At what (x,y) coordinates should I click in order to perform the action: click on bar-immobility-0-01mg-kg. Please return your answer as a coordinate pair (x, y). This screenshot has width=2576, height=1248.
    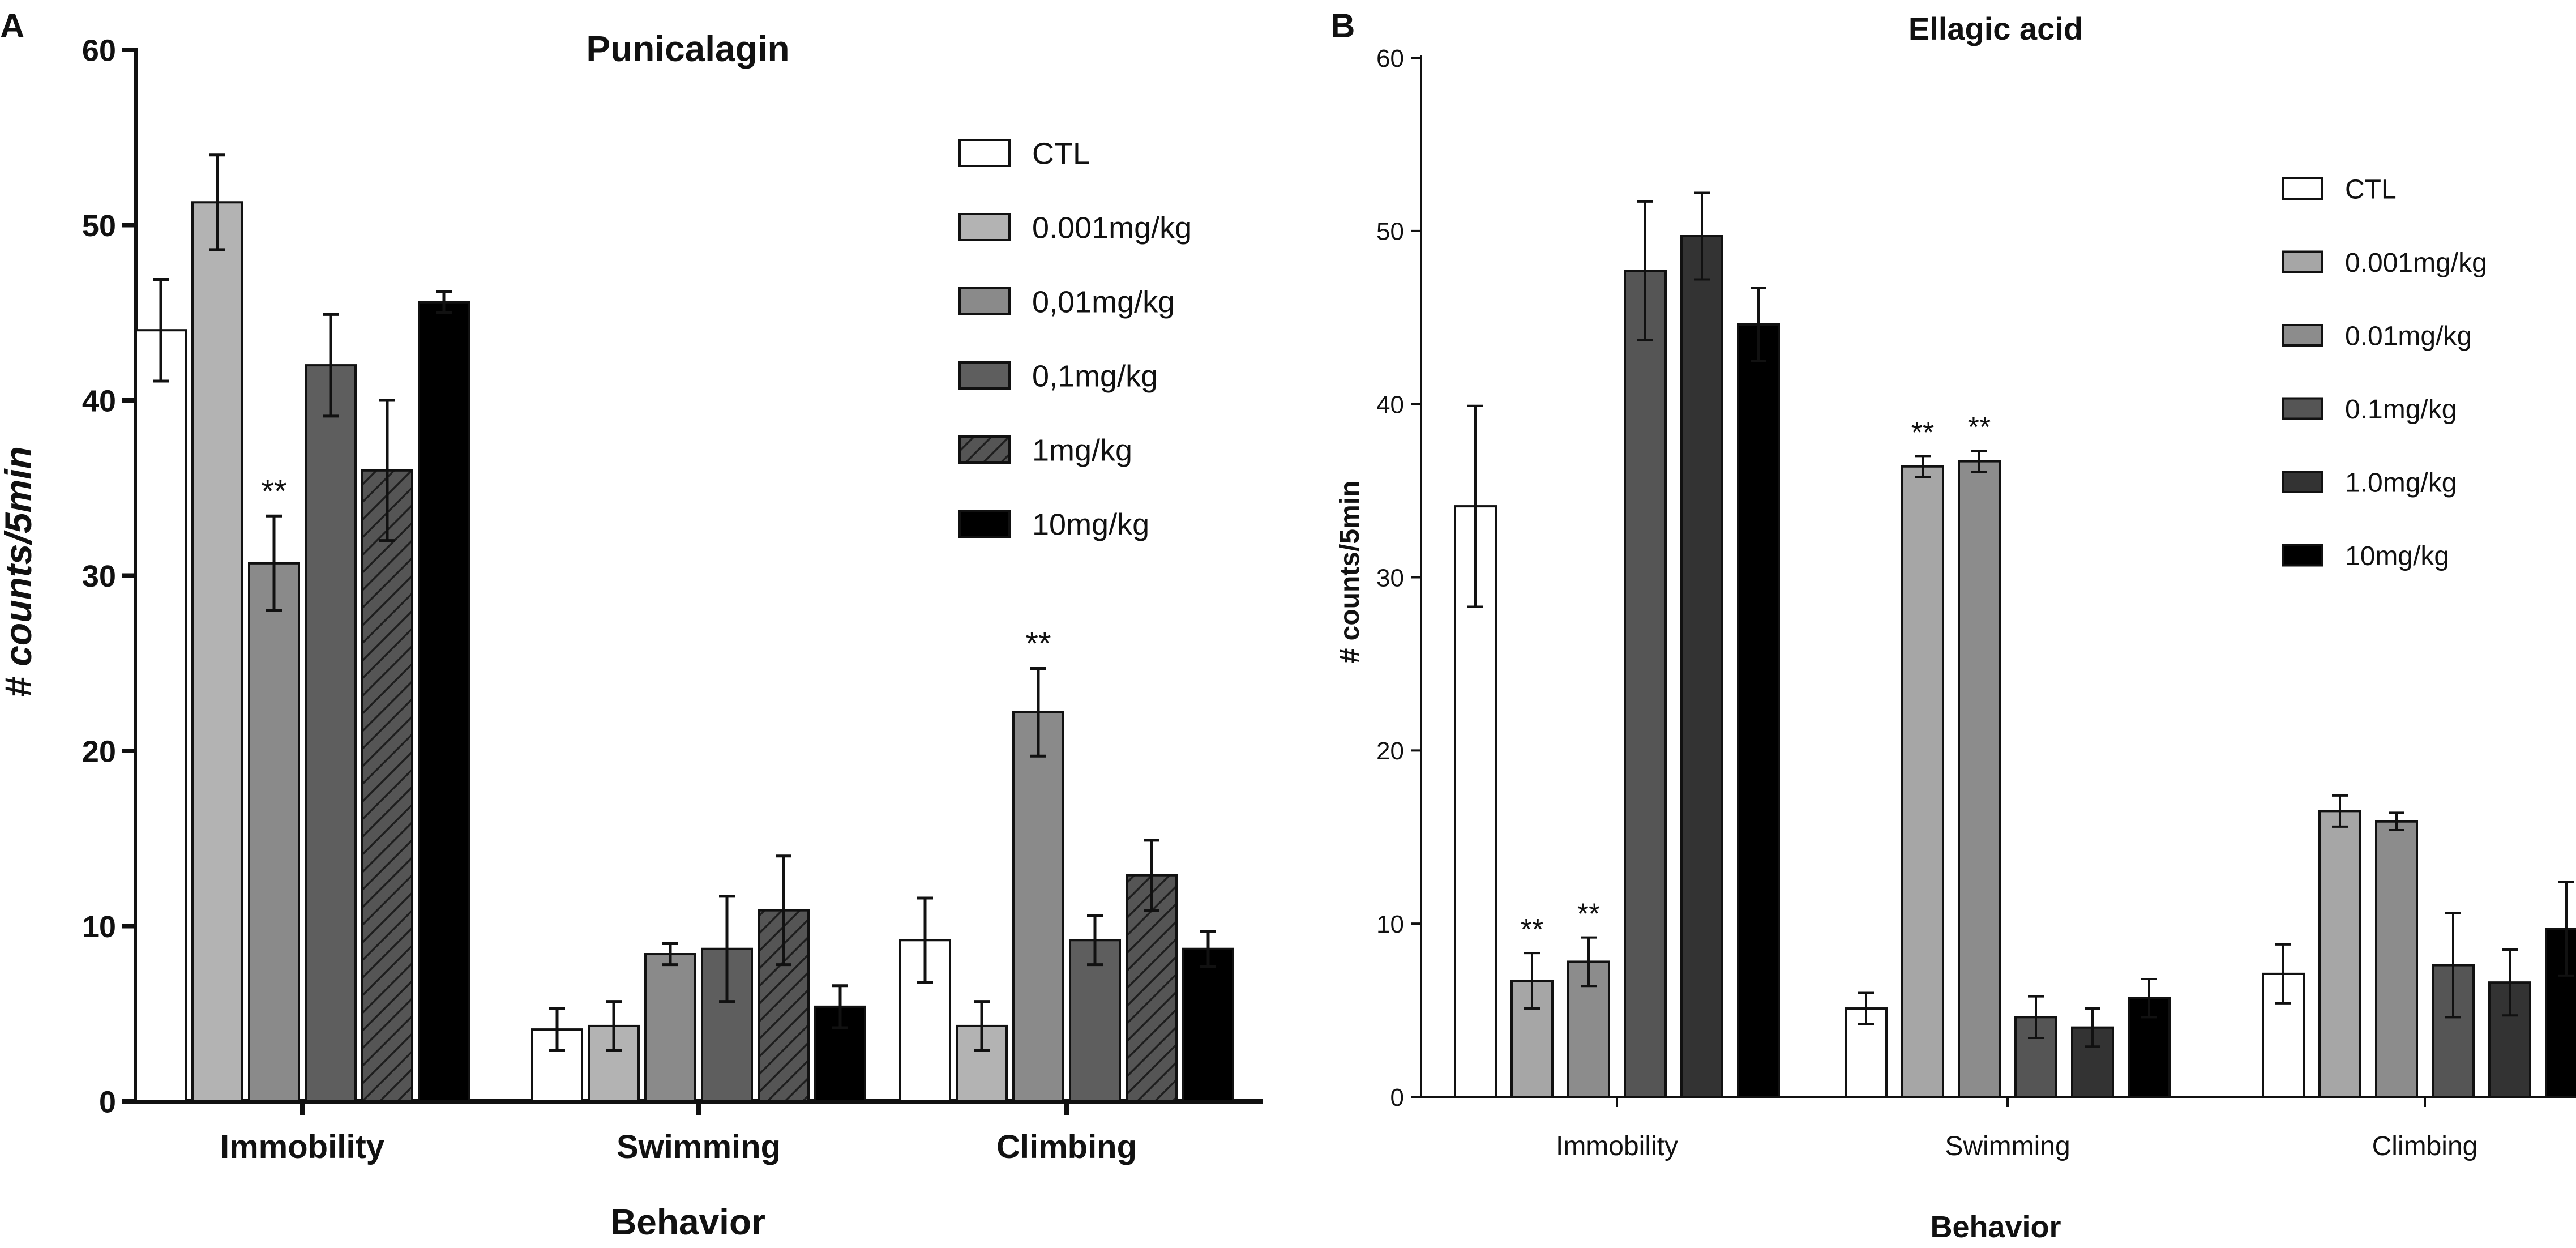
    Looking at the image, I should click on (274, 832).